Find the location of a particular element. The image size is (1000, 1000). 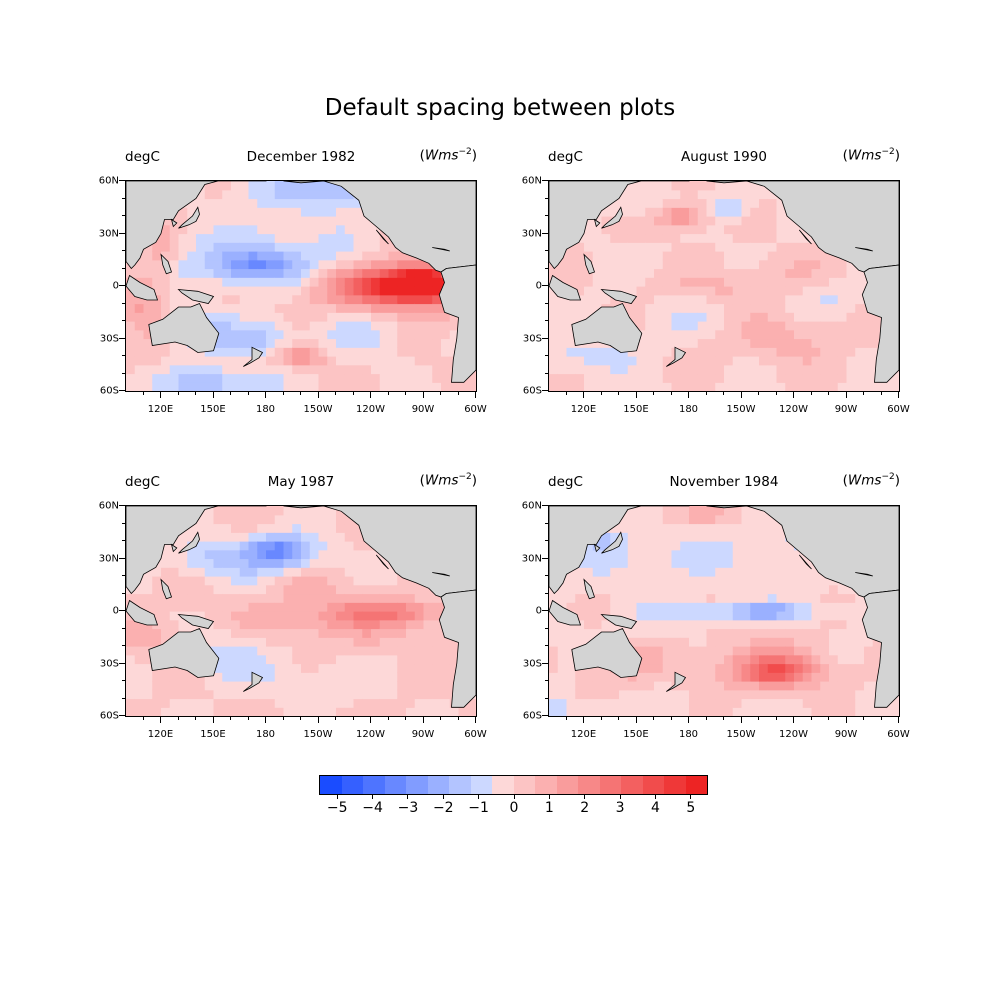

lon-tick-label: 120E is located at coordinates (583, 409).